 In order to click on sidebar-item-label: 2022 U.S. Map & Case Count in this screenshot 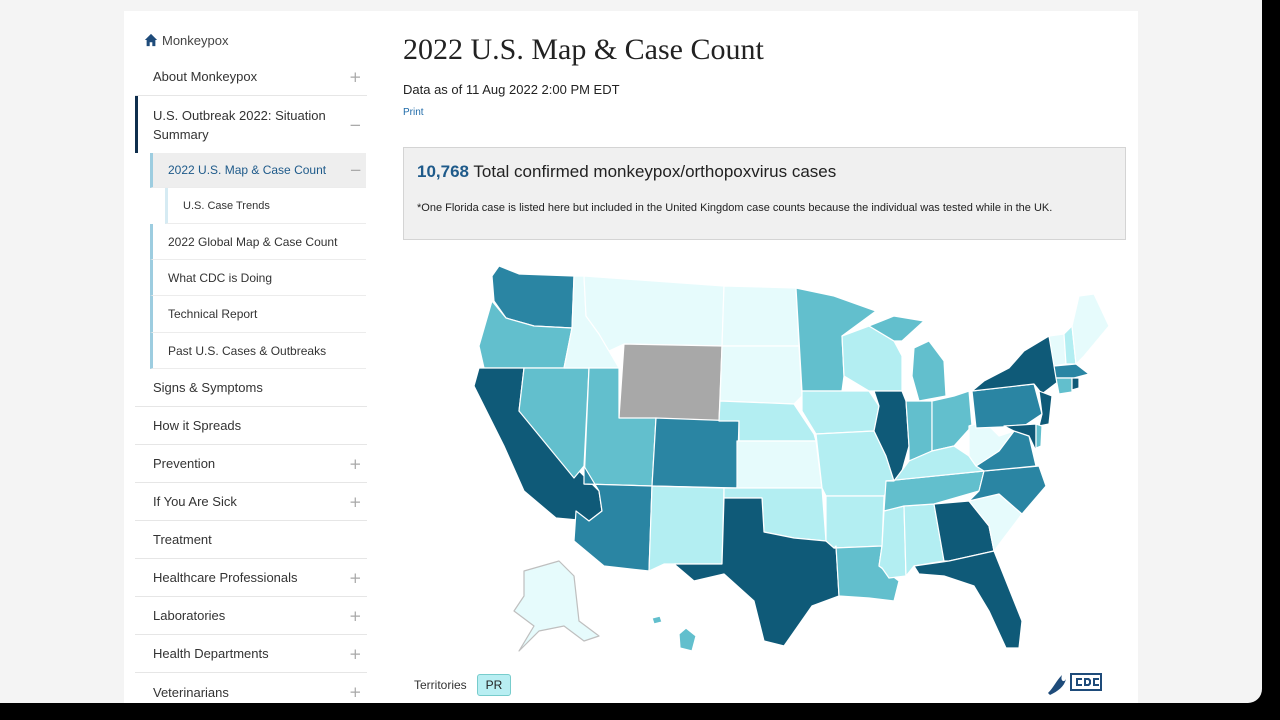, I will do `click(247, 170)`.